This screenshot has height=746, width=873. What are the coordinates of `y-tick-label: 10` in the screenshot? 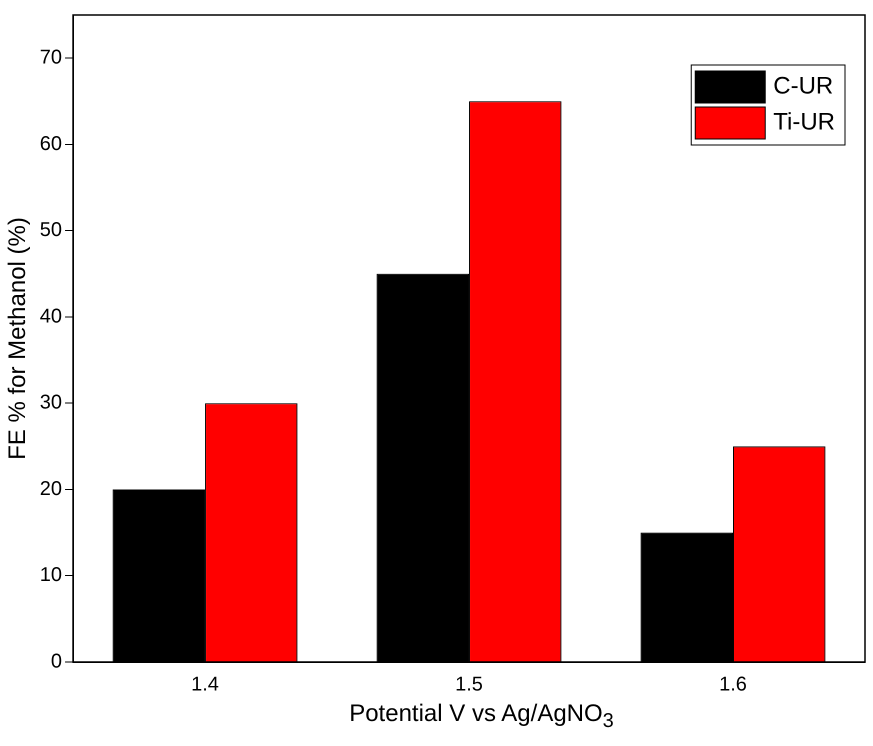 It's located at (51, 575).